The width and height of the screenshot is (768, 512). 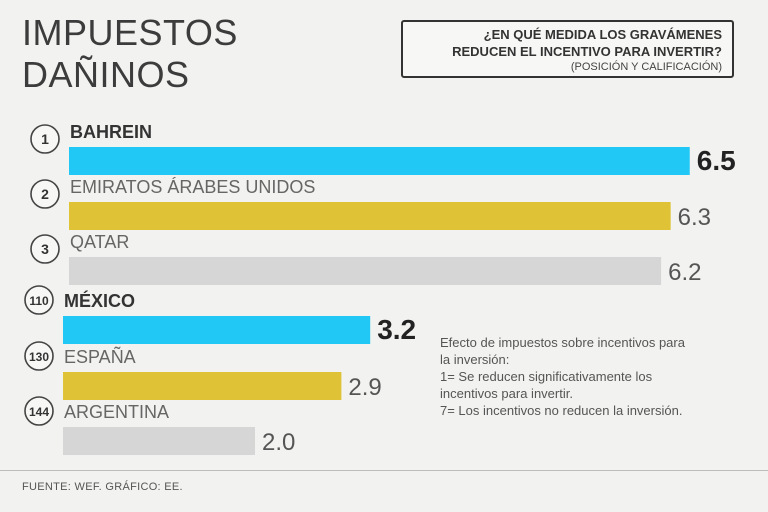 What do you see at coordinates (475, 359) in the screenshot?
I see `note-line: la inversión:` at bounding box center [475, 359].